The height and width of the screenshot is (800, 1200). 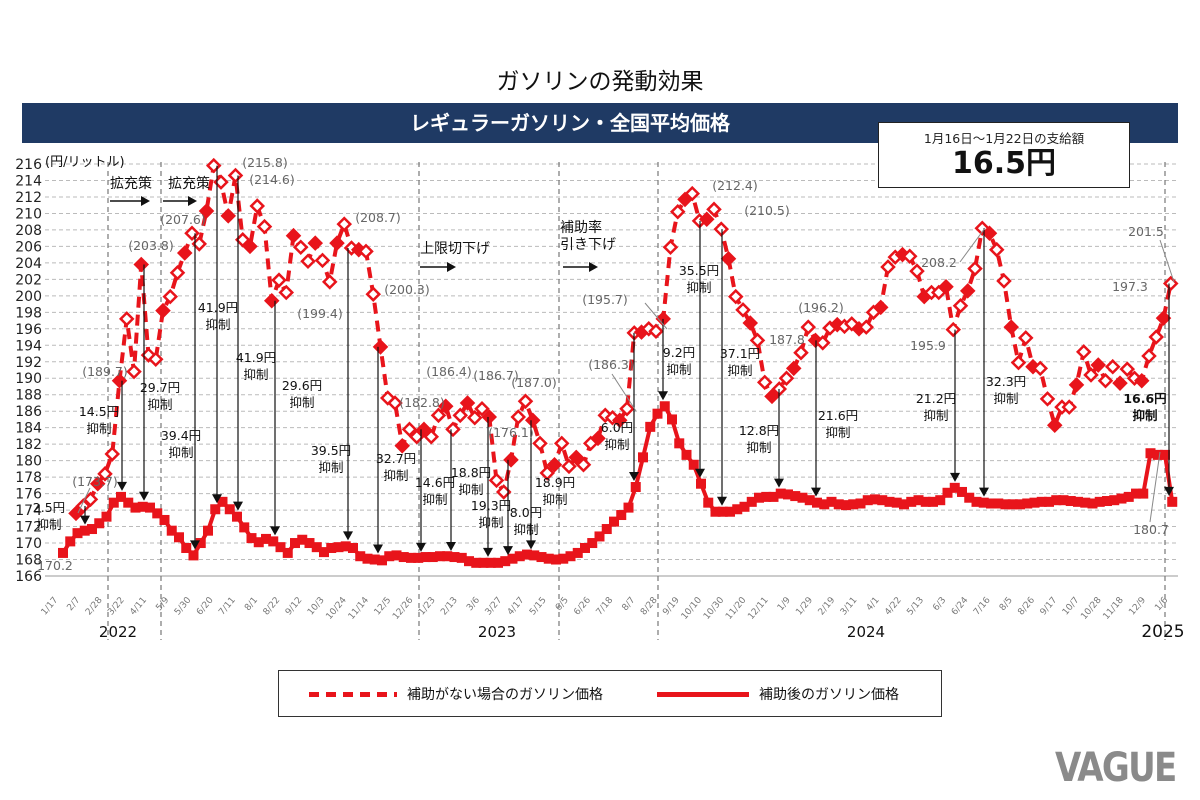 What do you see at coordinates (735, 185) in the screenshot?
I see `value-label: (212.4)` at bounding box center [735, 185].